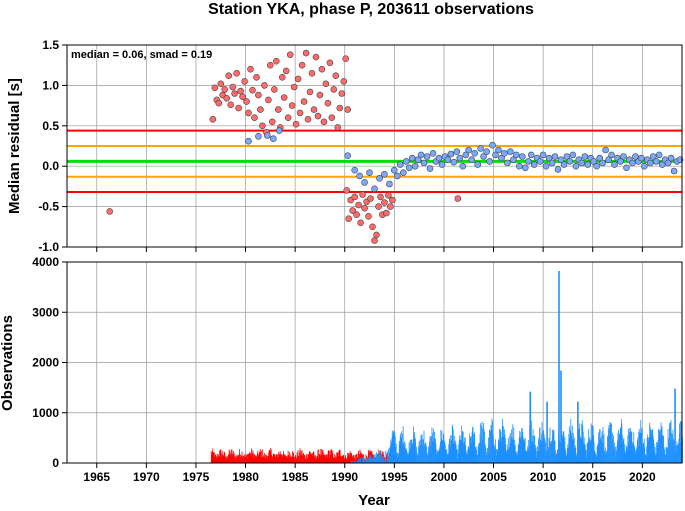 Image resolution: width=685 pixels, height=511 pixels. I want to click on x-tick-label: 1980, so click(245, 477).